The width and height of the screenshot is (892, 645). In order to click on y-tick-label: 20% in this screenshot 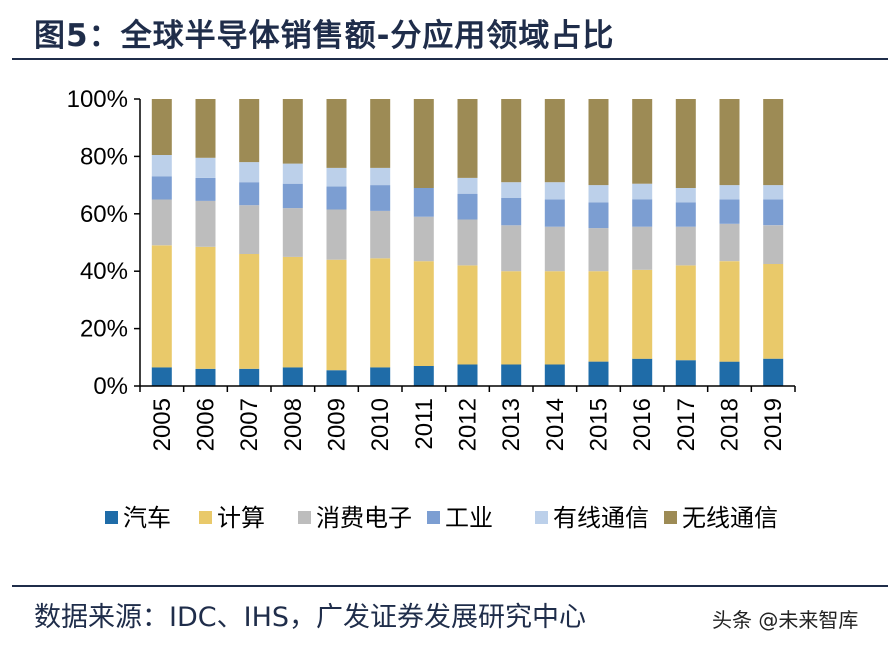, I will do `click(104, 329)`.